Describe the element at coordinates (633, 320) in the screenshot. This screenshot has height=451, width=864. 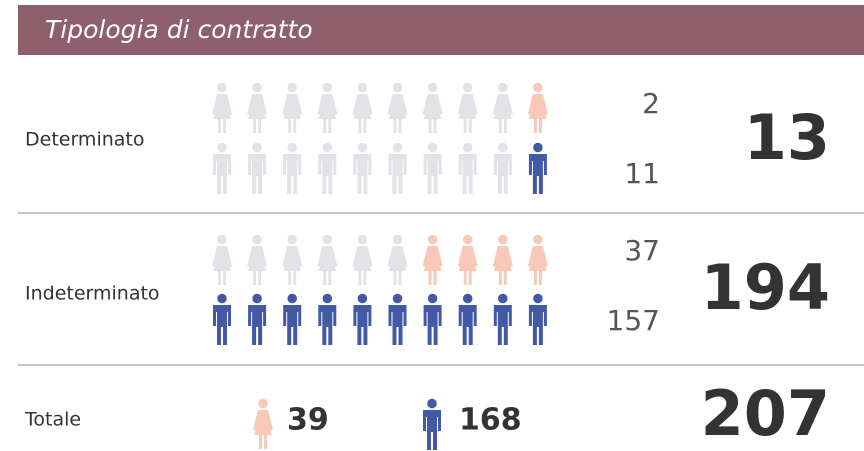
I see `men-count: 157` at that location.